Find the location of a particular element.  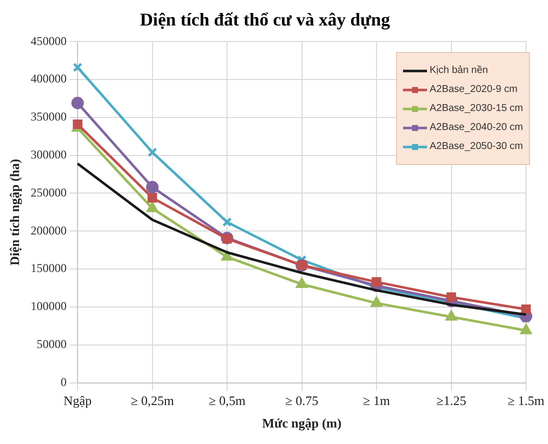

legend-label: A2Base_2020-9 cm is located at coordinates (474, 89).